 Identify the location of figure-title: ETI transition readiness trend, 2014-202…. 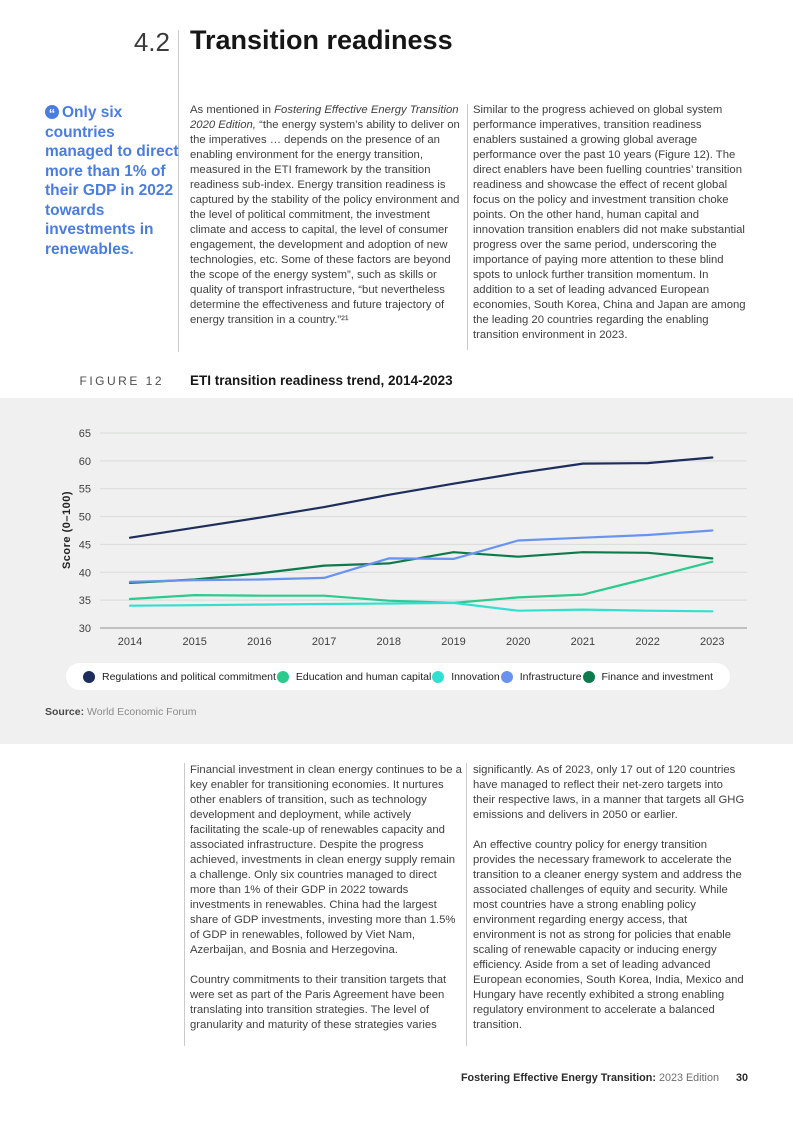
(321, 380).